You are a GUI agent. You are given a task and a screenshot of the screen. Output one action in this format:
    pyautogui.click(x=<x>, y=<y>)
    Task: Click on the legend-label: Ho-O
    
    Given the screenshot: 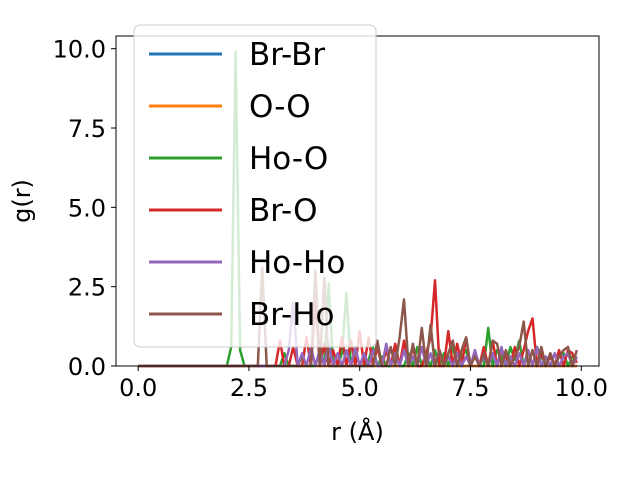 What is the action you would take?
    pyautogui.click(x=288, y=159)
    